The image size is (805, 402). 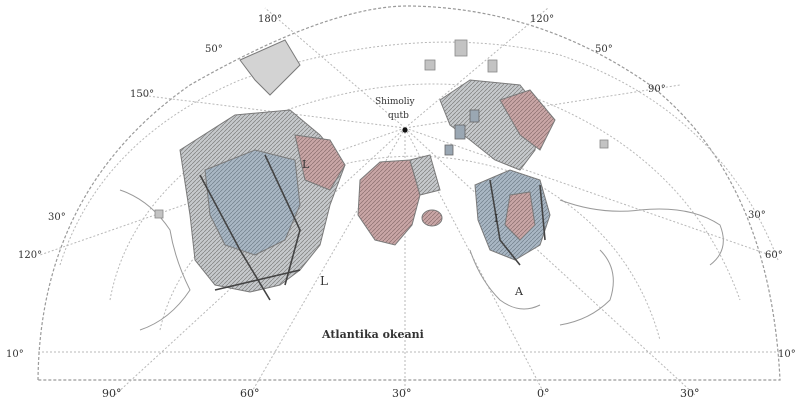 What do you see at coordinates (757, 215) in the screenshot?
I see `degree-label-30-right: 30°` at bounding box center [757, 215].